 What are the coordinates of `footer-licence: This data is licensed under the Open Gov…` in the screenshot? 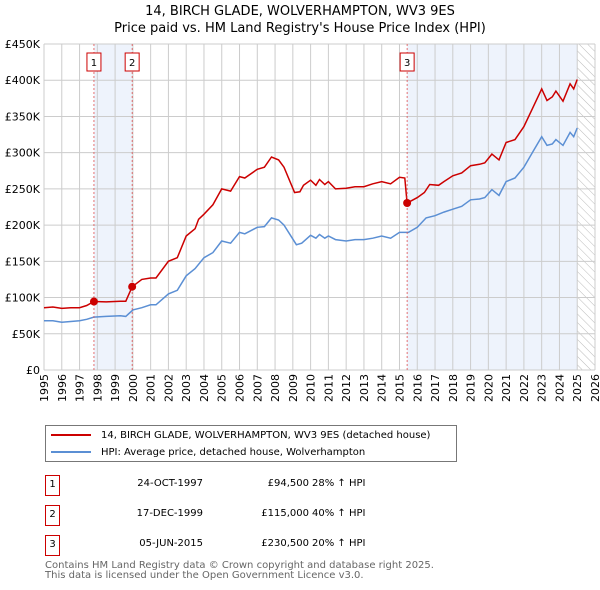 It's located at (204, 575).